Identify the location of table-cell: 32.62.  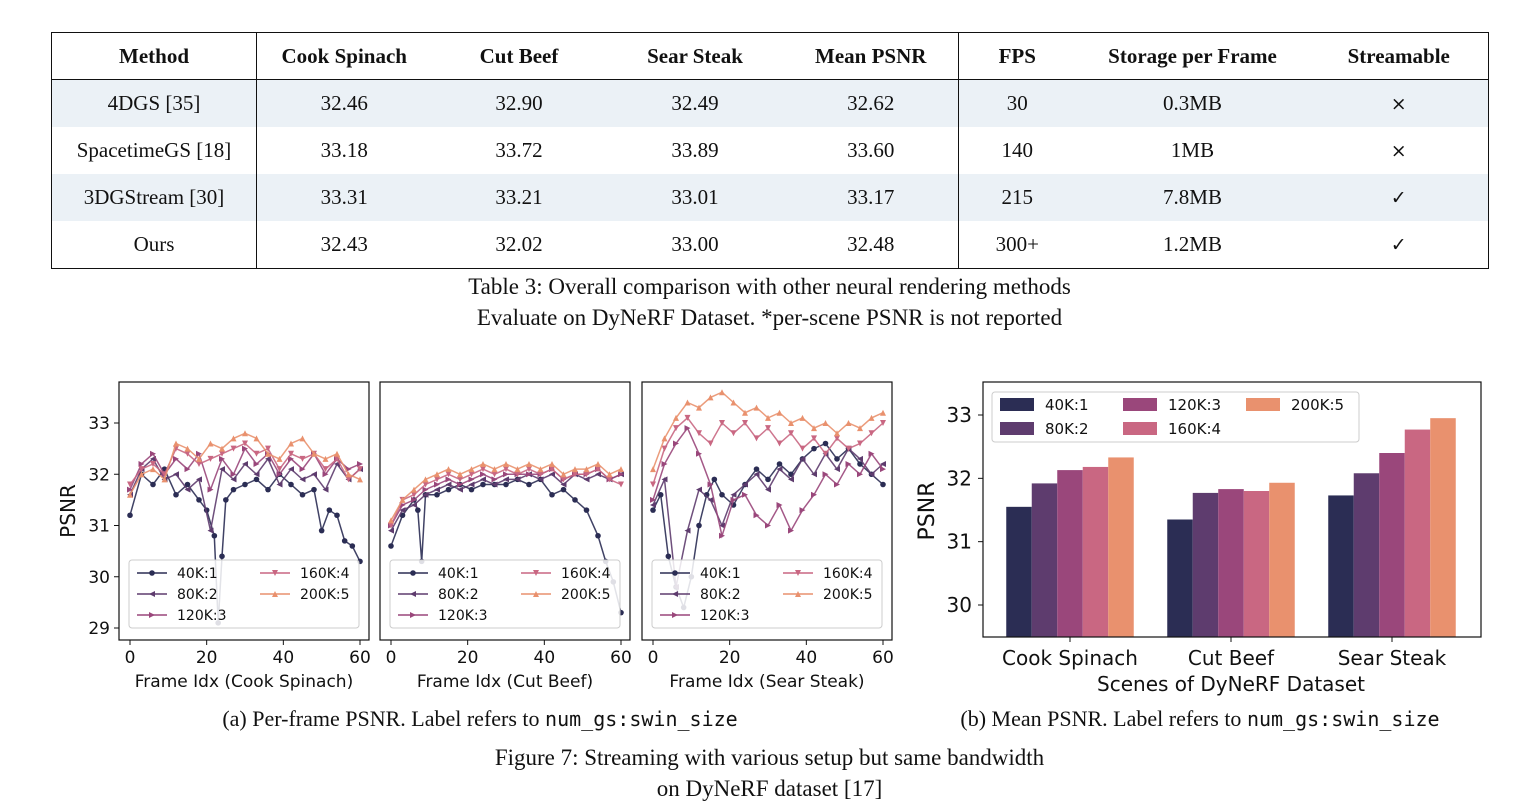
(871, 103).